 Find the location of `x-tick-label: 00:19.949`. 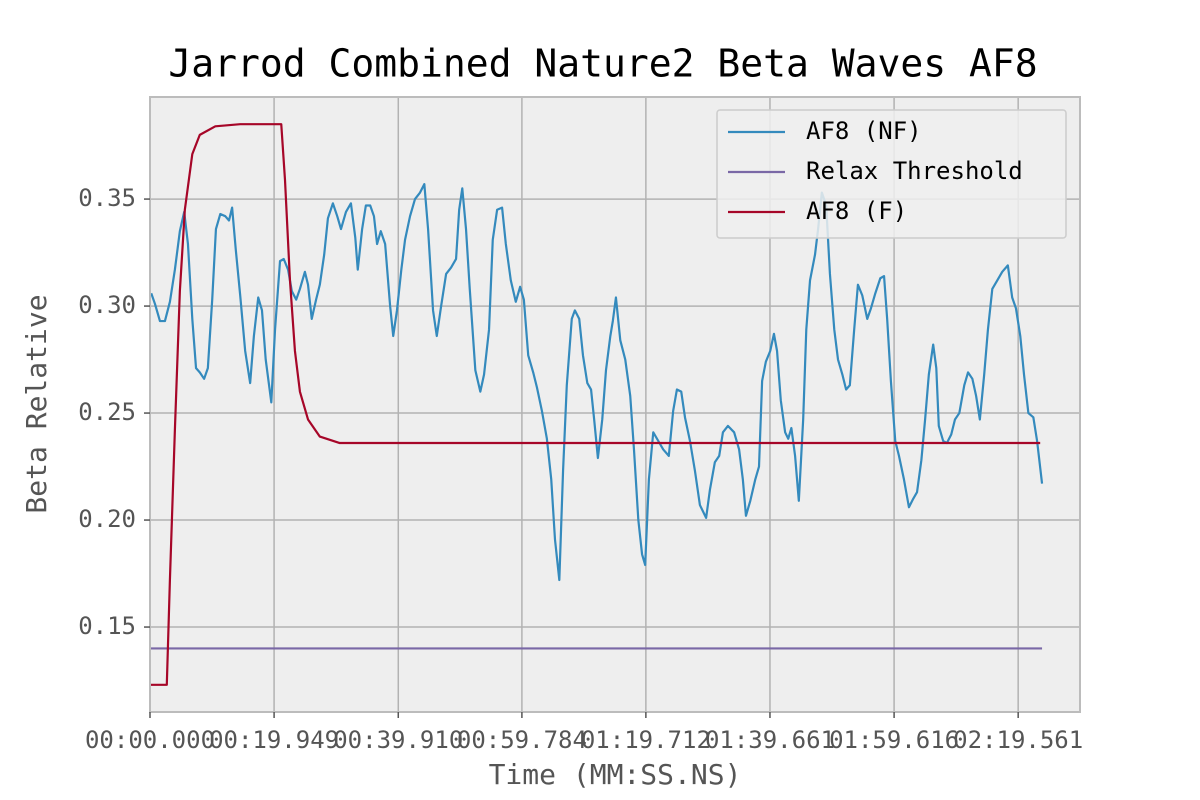

x-tick-label: 00:19.949 is located at coordinates (274, 740).